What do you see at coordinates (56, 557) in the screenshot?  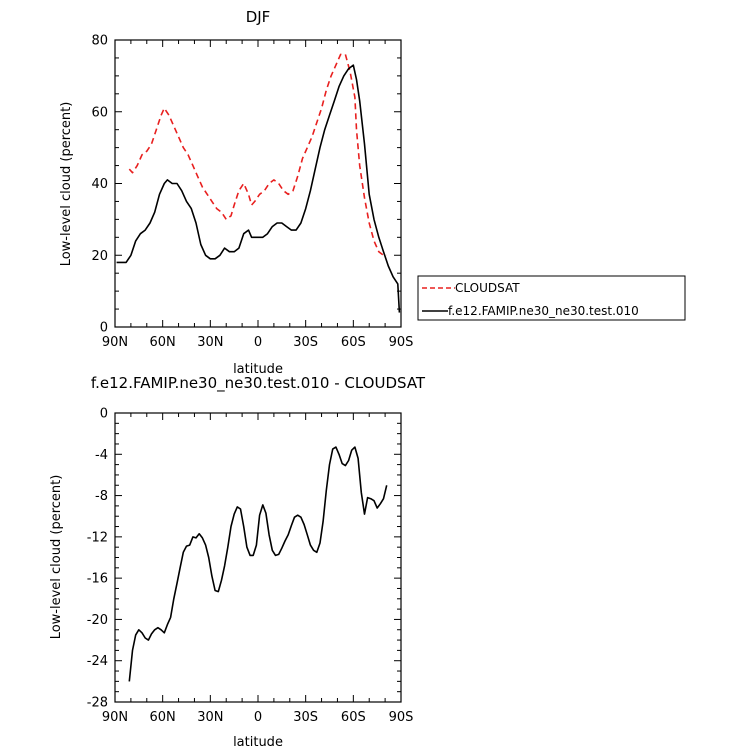 I see `bottom-y-axis-label: Low-level cloud (percent)` at bounding box center [56, 557].